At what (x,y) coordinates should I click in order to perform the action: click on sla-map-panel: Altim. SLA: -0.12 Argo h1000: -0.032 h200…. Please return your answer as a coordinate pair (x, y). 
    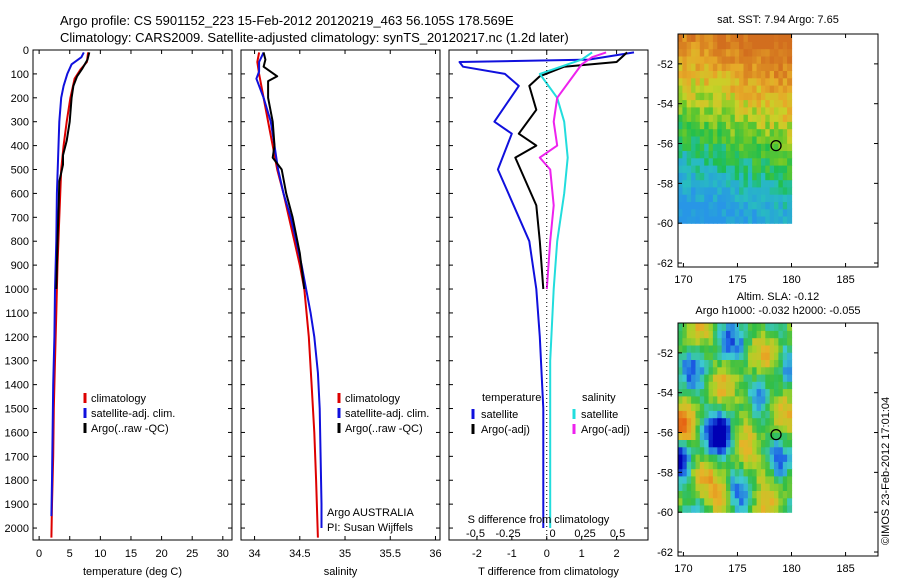
    Looking at the image, I should click on (768, 433).